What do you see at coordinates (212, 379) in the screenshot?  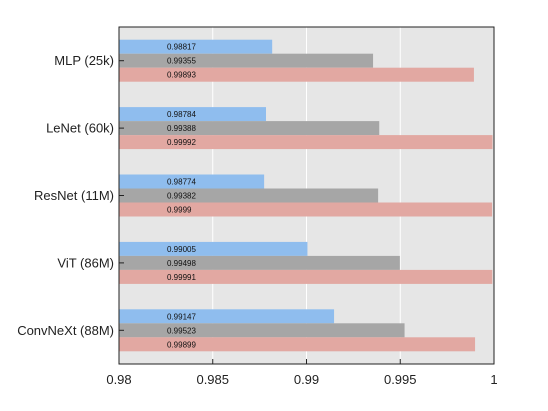 I see `x-tick-label-1: 0.985` at bounding box center [212, 379].